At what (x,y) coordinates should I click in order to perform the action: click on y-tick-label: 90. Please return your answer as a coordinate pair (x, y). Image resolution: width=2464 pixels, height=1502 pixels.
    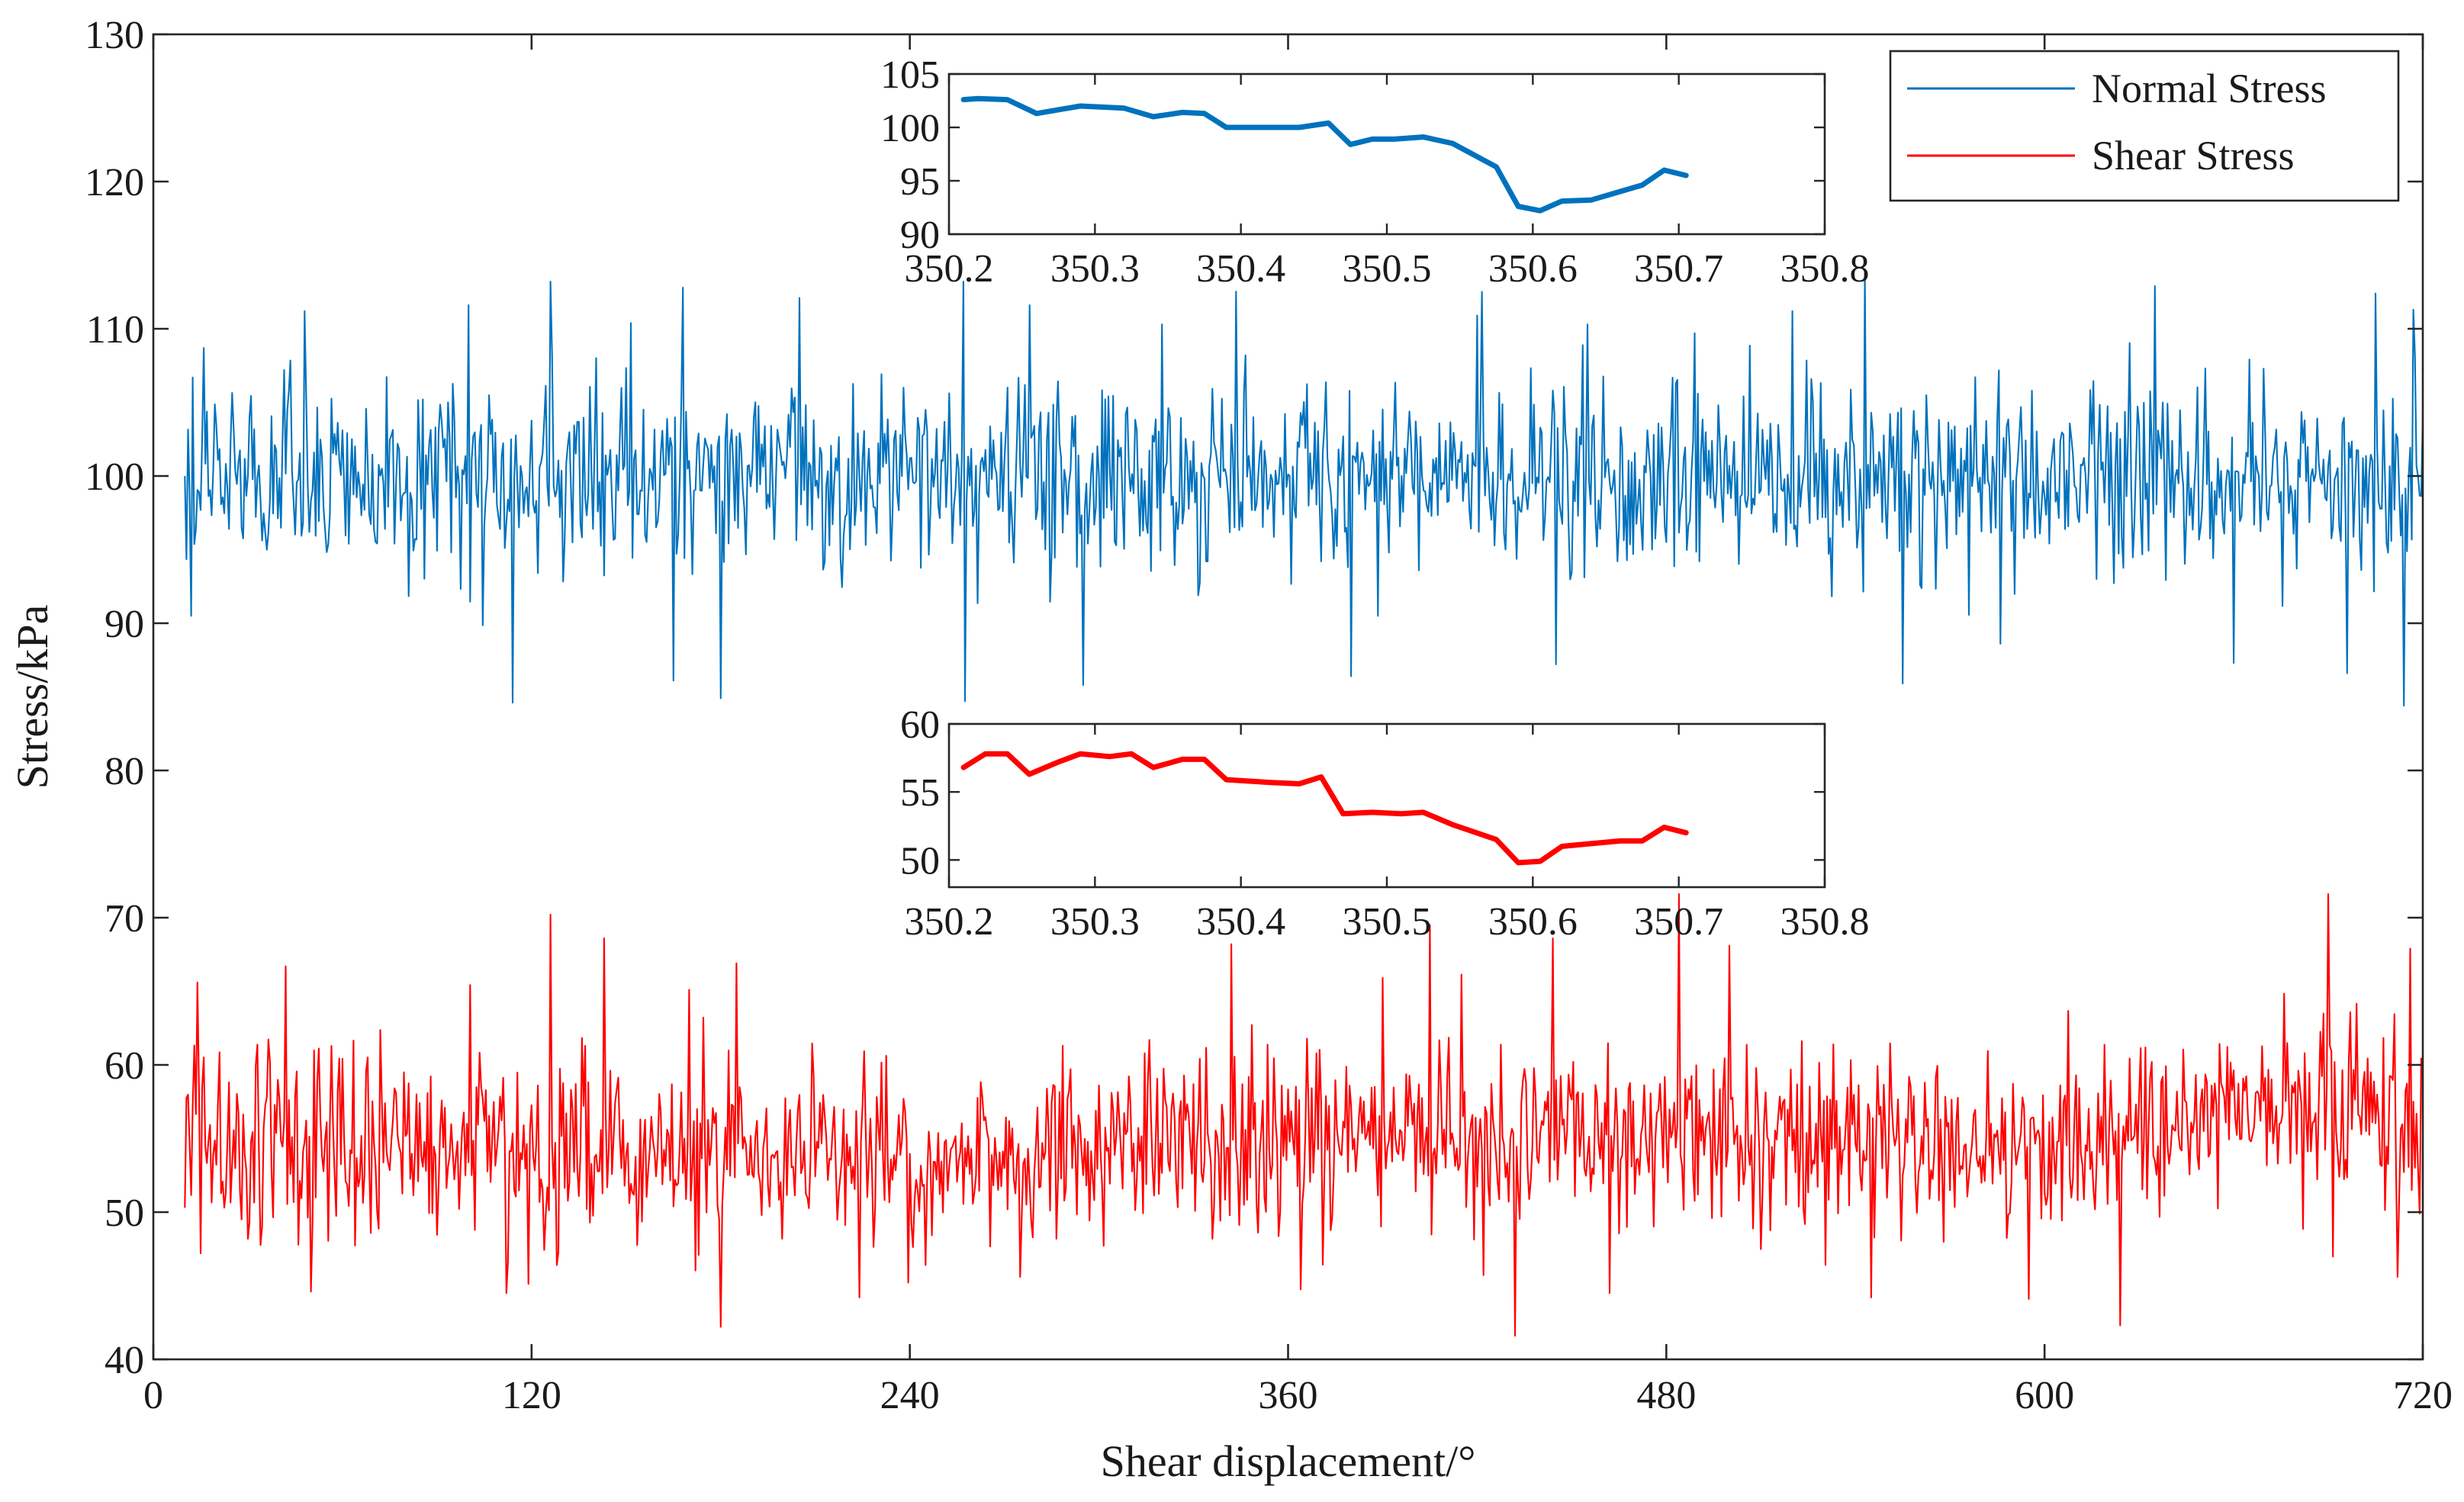
    Looking at the image, I should click on (124, 624).